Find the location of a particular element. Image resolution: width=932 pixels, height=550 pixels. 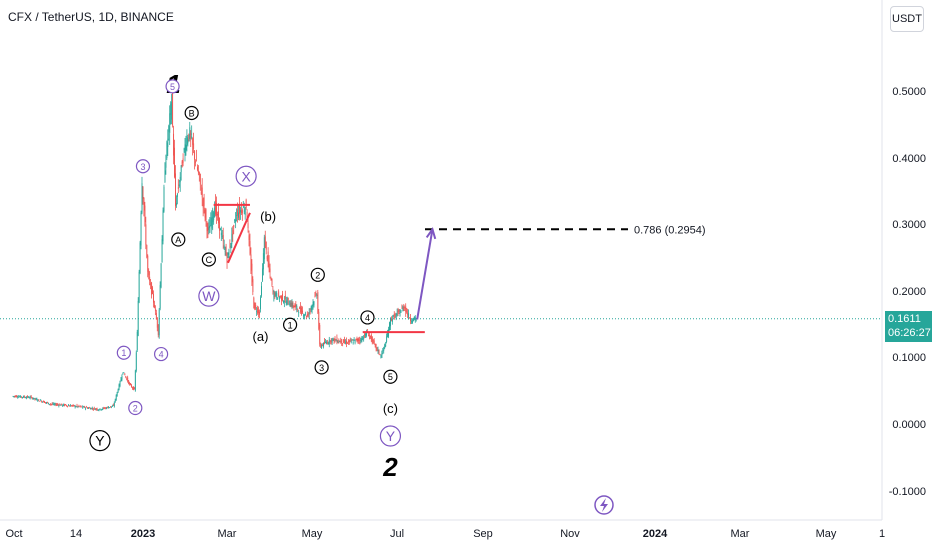

time-tick: Jul is located at coordinates (397, 534).